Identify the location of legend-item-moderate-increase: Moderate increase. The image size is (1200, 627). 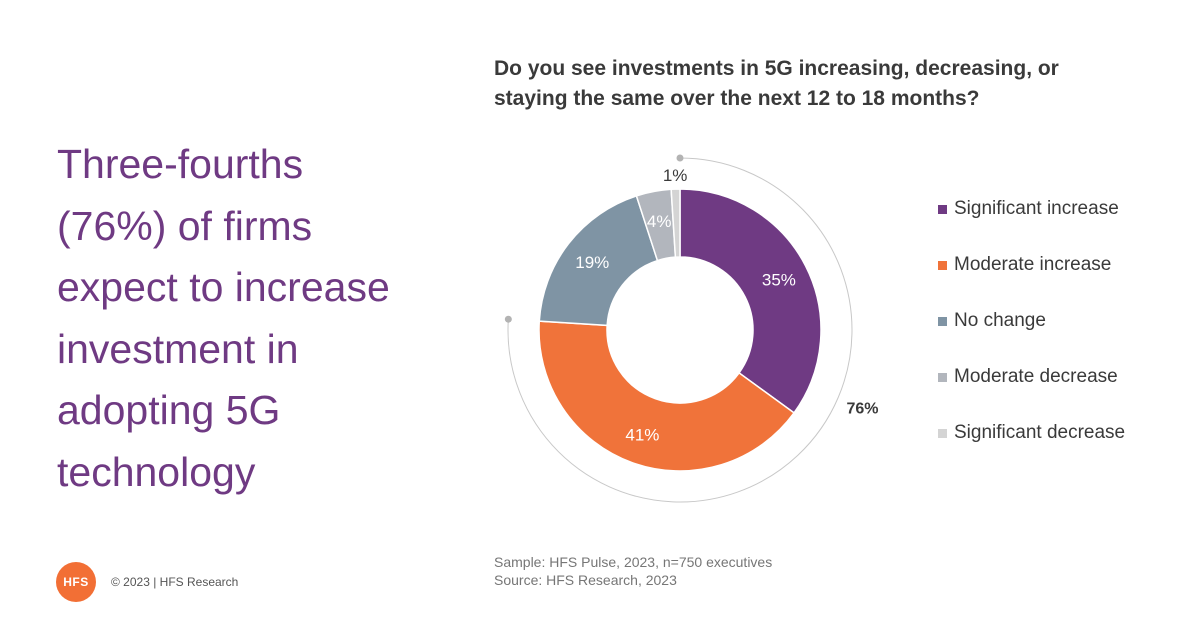
(1031, 265).